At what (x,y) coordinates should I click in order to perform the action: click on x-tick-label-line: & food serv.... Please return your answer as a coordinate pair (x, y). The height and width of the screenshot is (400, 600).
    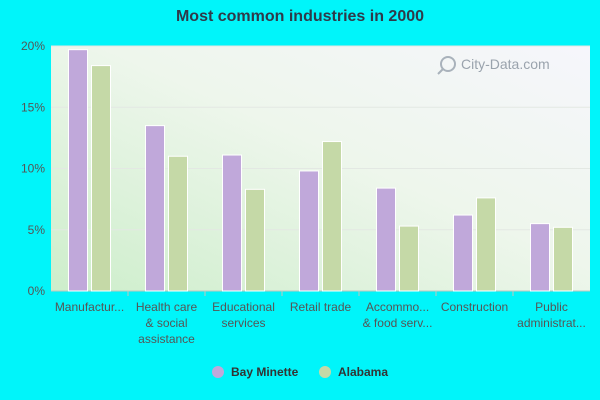
    Looking at the image, I should click on (398, 323).